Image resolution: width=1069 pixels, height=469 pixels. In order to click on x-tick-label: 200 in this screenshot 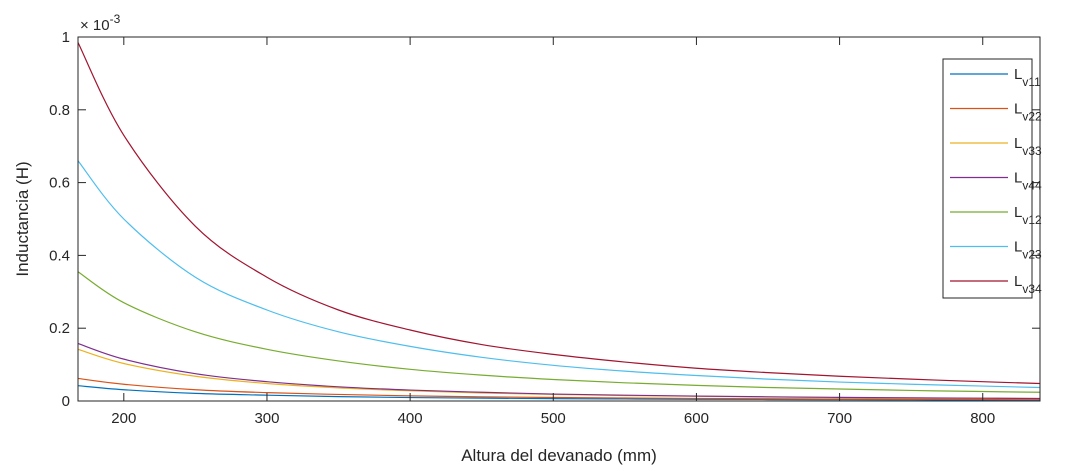, I will do `click(123, 418)`.